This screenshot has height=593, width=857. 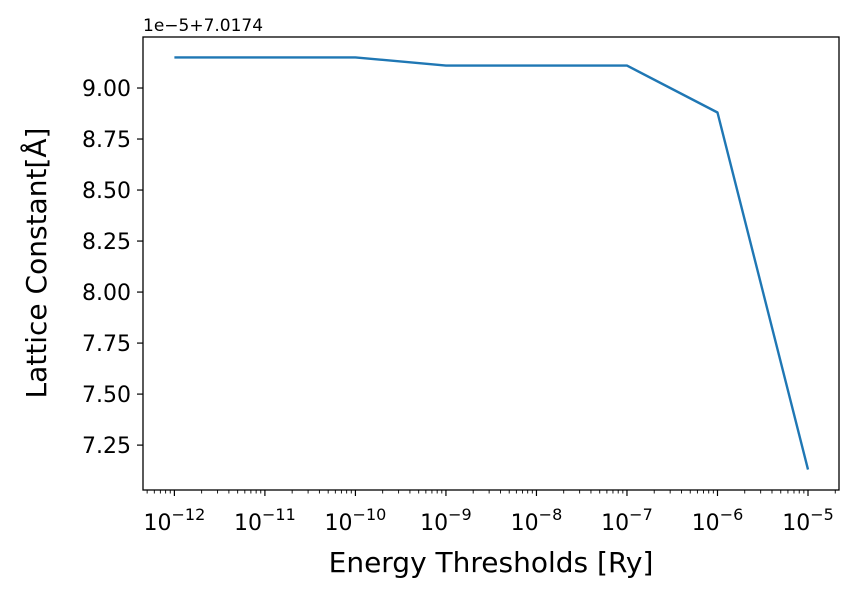 I want to click on x-tick-label: 10⁻¹², so click(x=175, y=520).